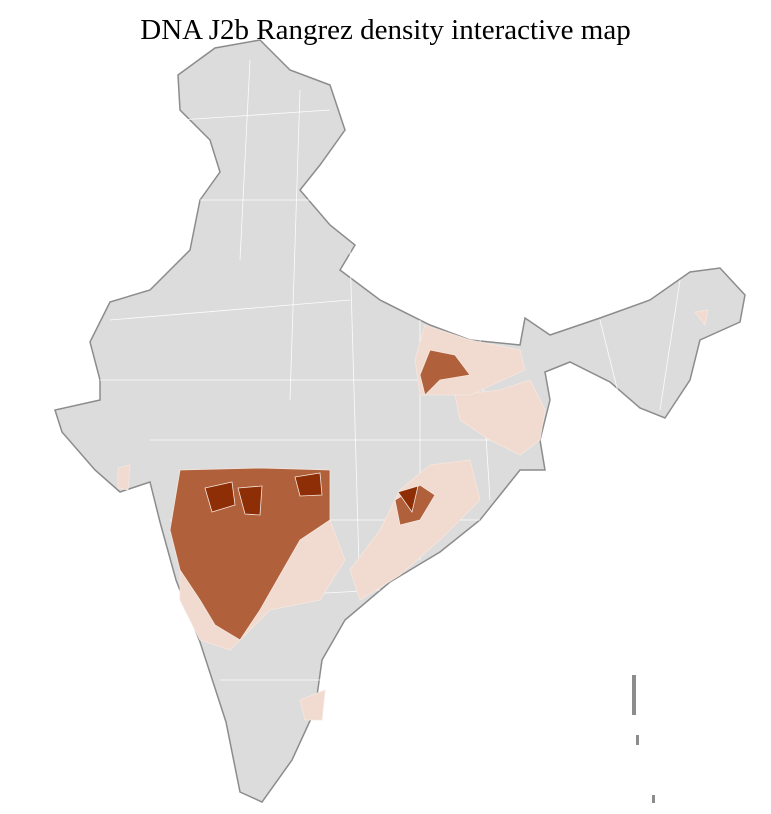 This screenshot has width=771, height=814. What do you see at coordinates (701, 317) in the screenshot?
I see `region-low-ne` at bounding box center [701, 317].